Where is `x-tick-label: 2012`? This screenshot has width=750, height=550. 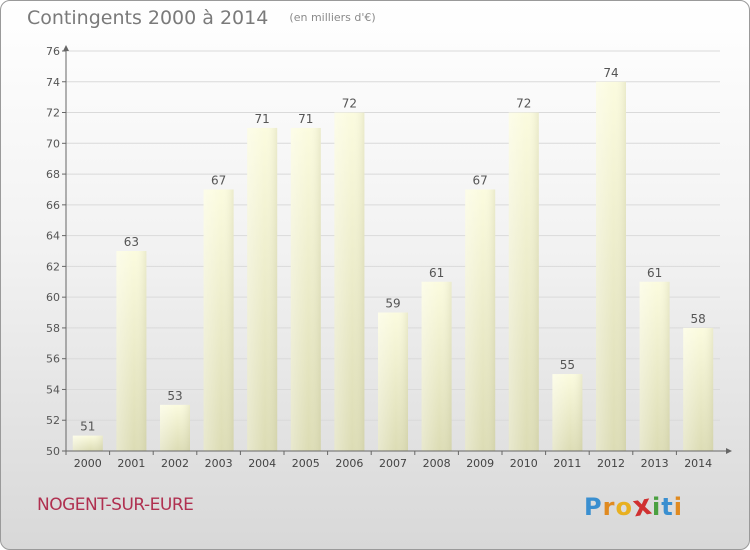
x-tick-label: 2012 is located at coordinates (611, 463).